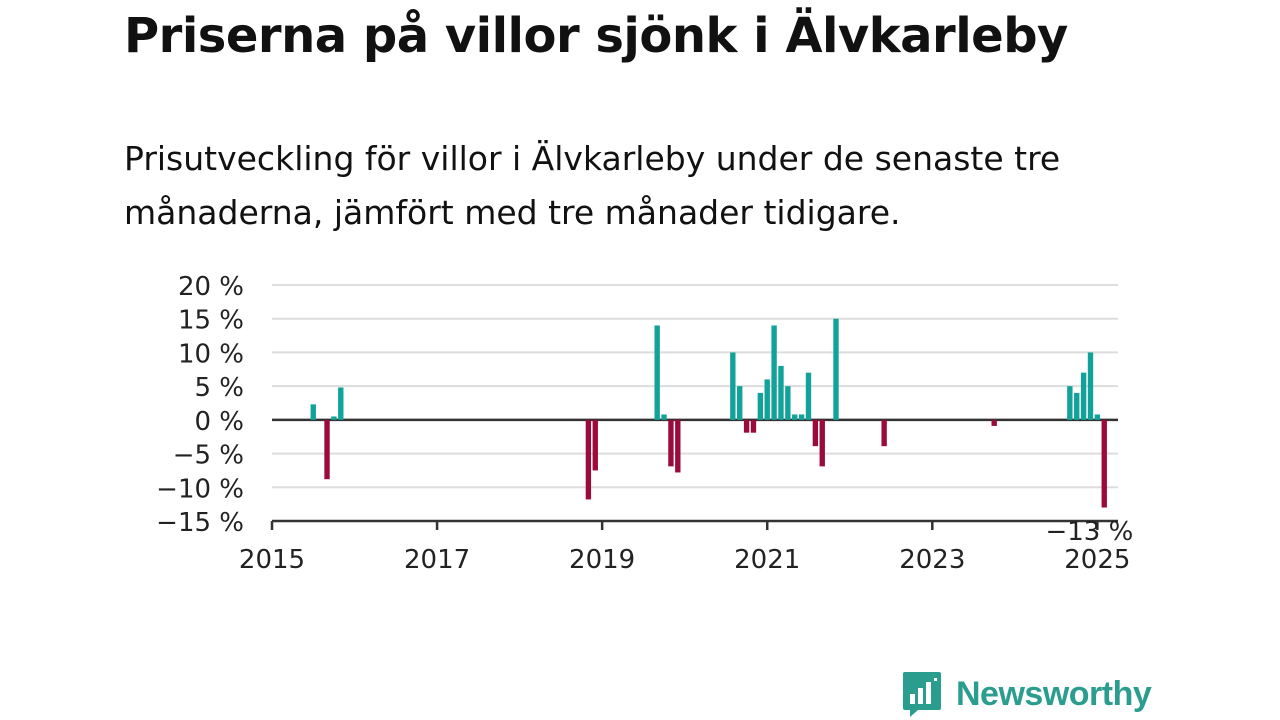 This screenshot has width=1280, height=720. Describe the element at coordinates (437, 560) in the screenshot. I see `x-tick-label: 2017` at that location.